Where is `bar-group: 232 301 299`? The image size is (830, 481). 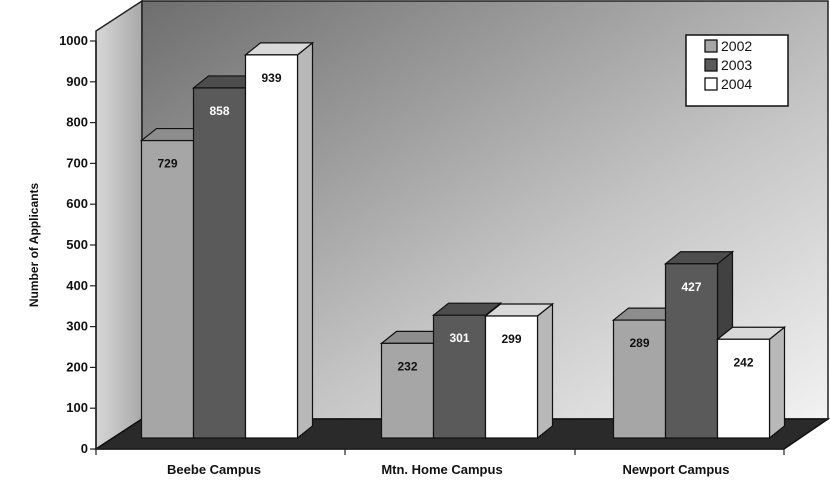 bar-group: 232 301 299 is located at coordinates (467, 370).